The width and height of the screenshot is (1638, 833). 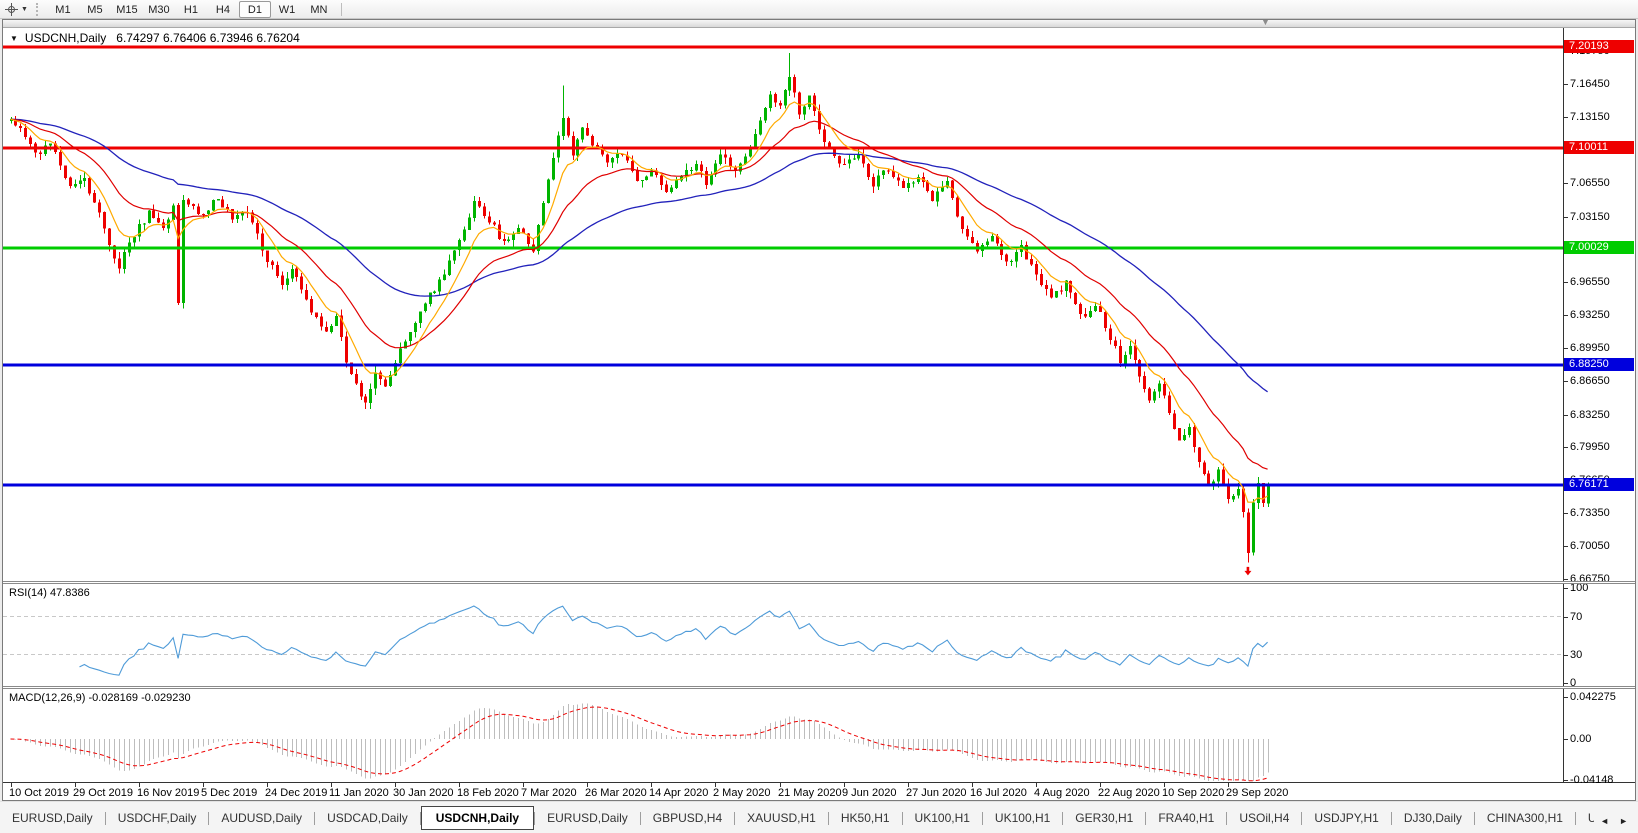 I want to click on macd-histogram, so click(x=642, y=742).